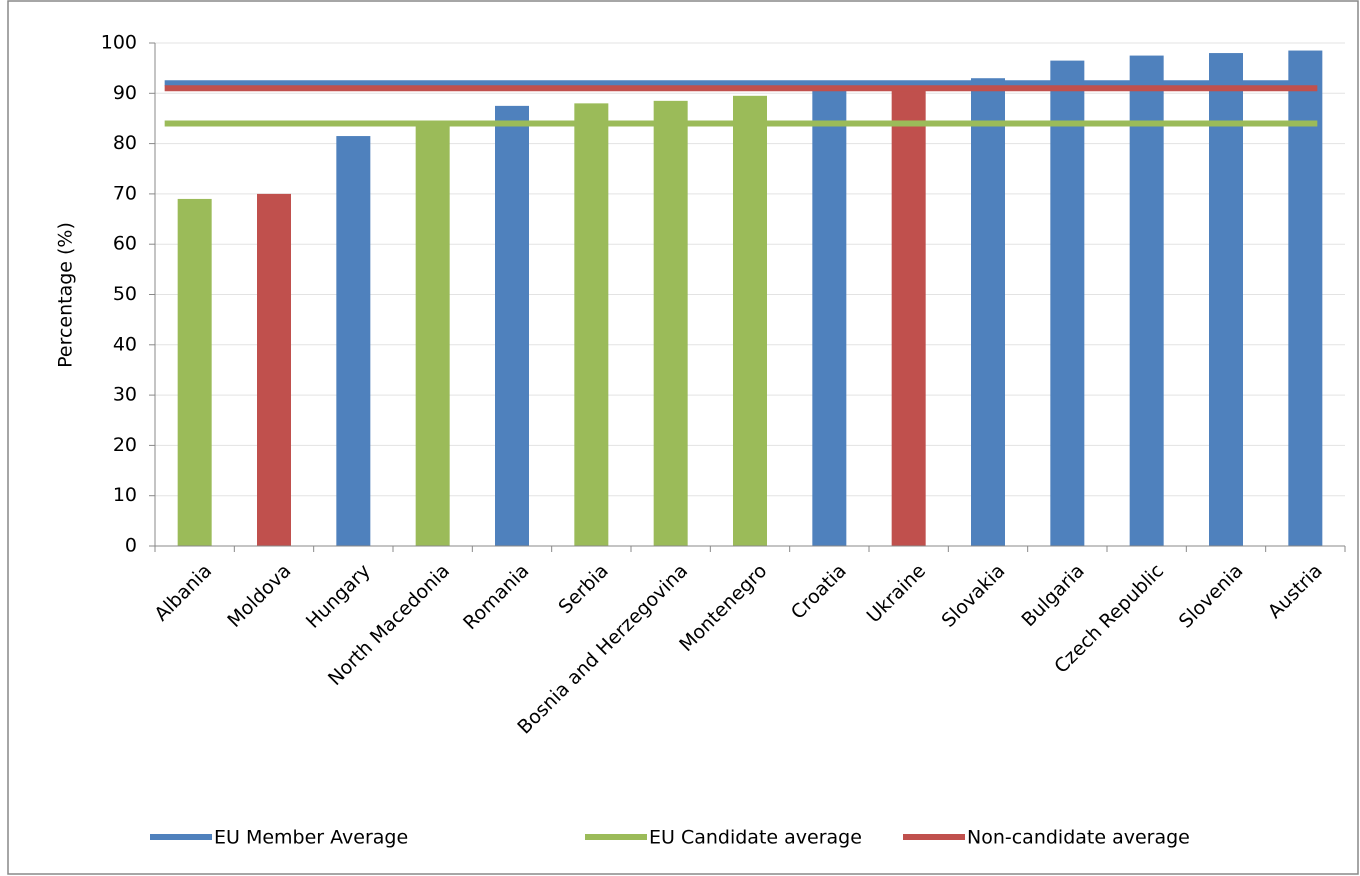 Image resolution: width=1360 pixels, height=876 pixels. What do you see at coordinates (125, 93) in the screenshot?
I see `y-tick-label: 90` at bounding box center [125, 93].